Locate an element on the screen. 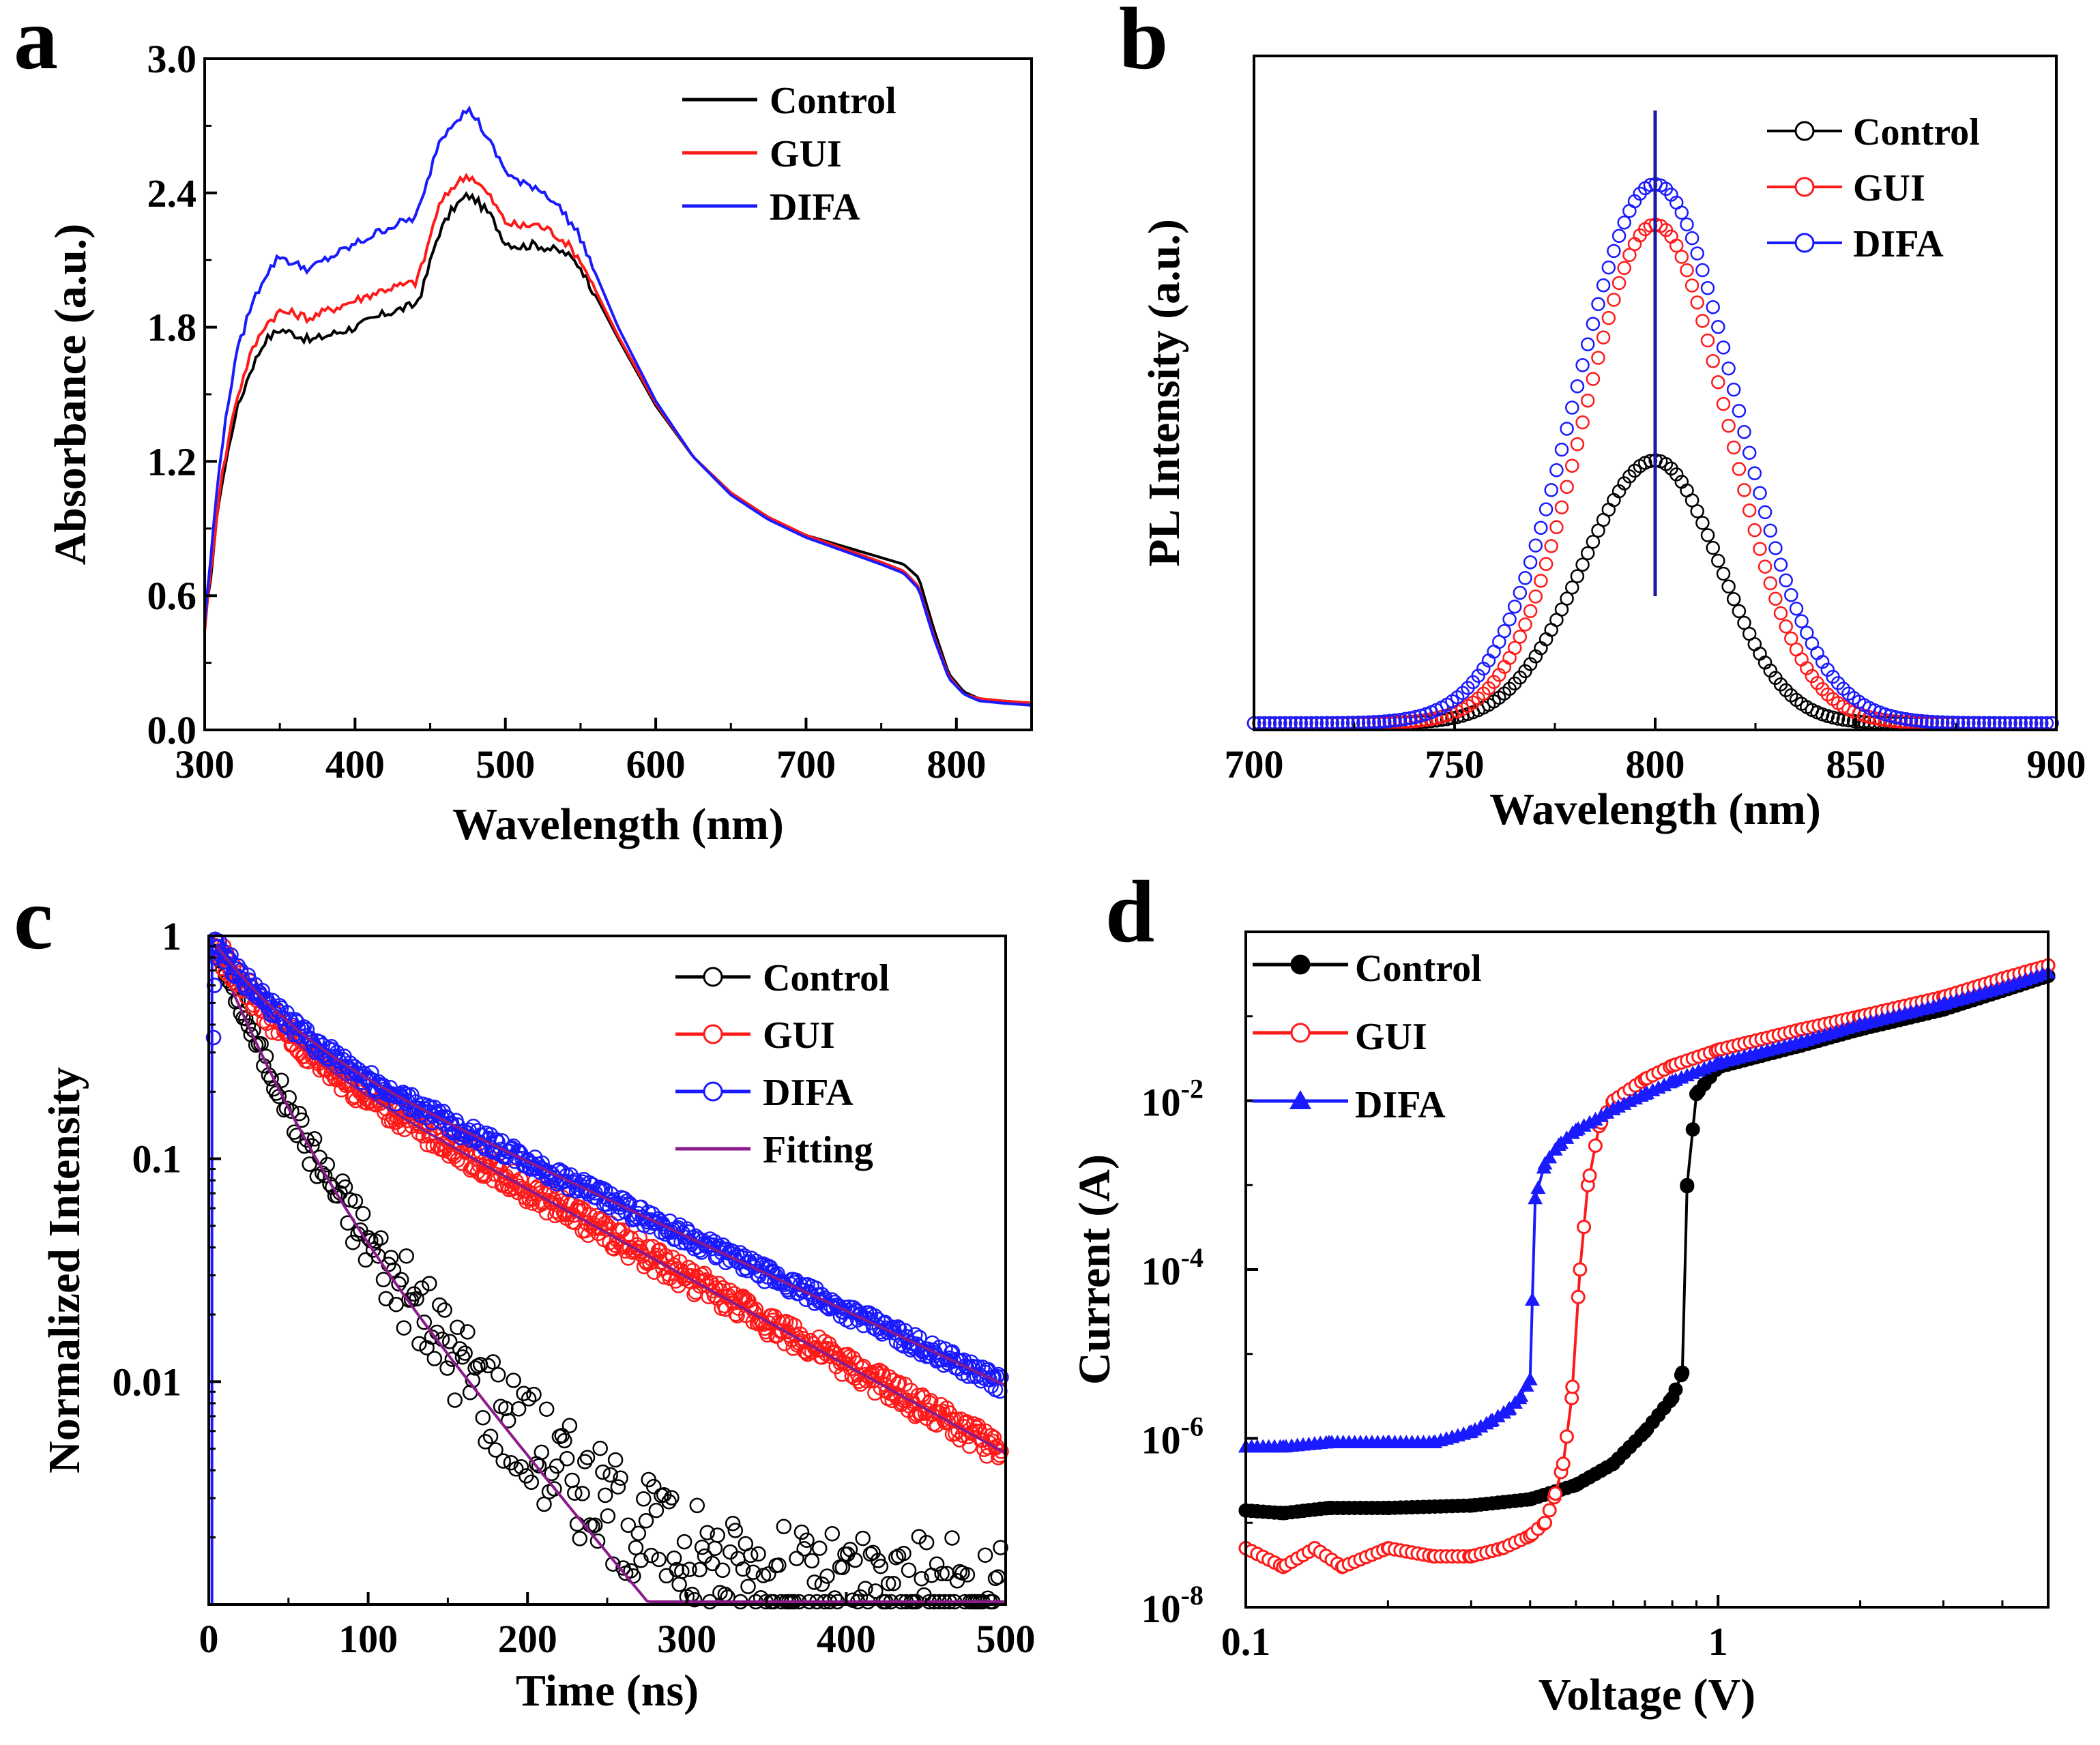 This screenshot has height=1745, width=2100. x-tick-label: 500 is located at coordinates (505, 764).